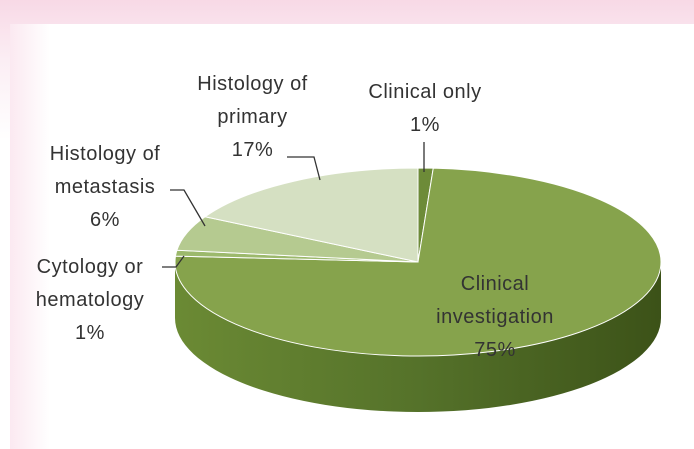 The width and height of the screenshot is (694, 449). What do you see at coordinates (425, 109) in the screenshot?
I see `slice-label: Clinical only 1%` at bounding box center [425, 109].